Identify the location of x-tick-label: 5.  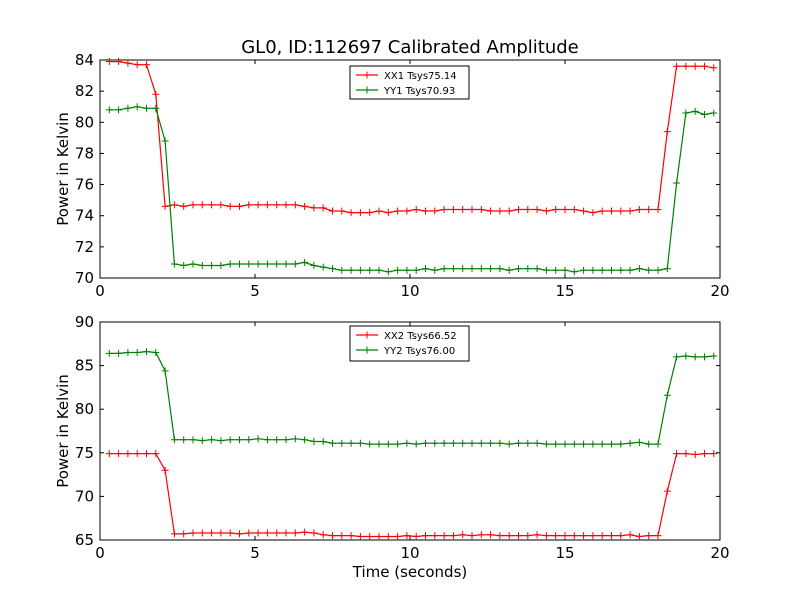
(255, 291).